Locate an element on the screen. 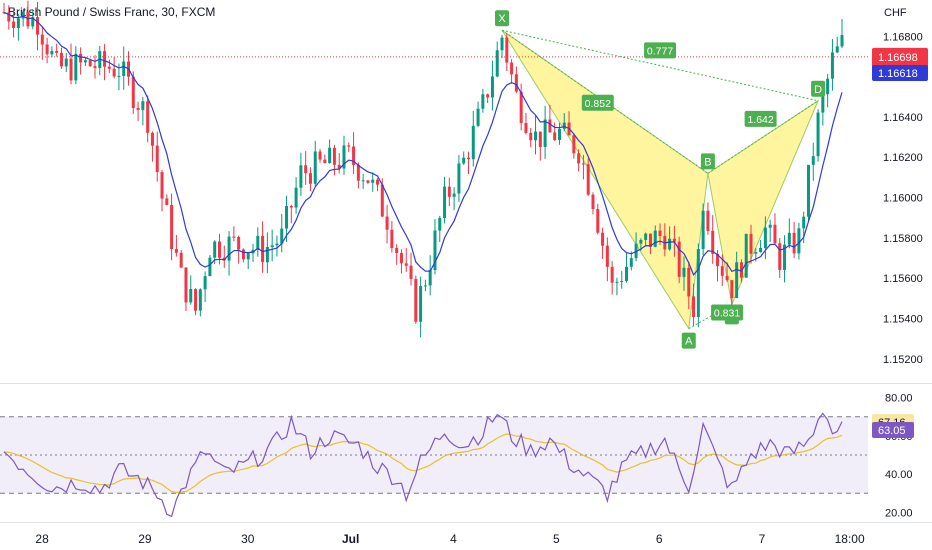 The width and height of the screenshot is (932, 550). price-tick-label: 1.15200 is located at coordinates (903, 360).